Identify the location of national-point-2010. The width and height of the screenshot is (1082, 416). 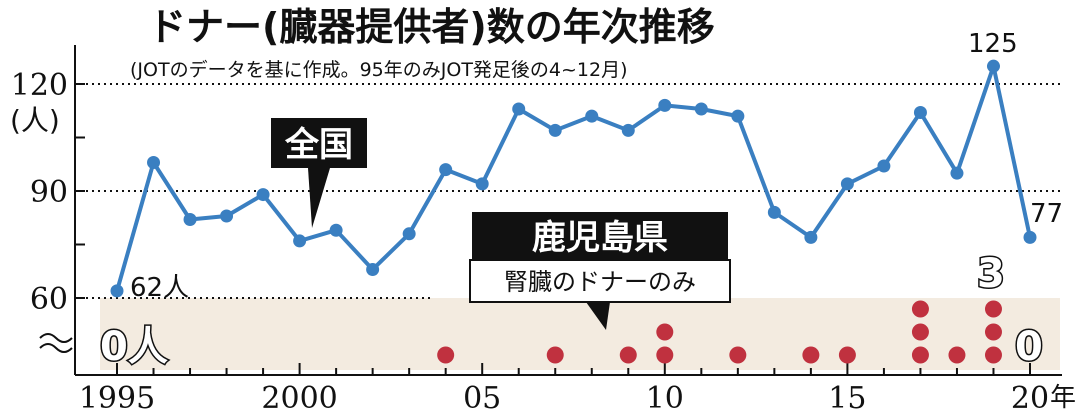
(665, 105).